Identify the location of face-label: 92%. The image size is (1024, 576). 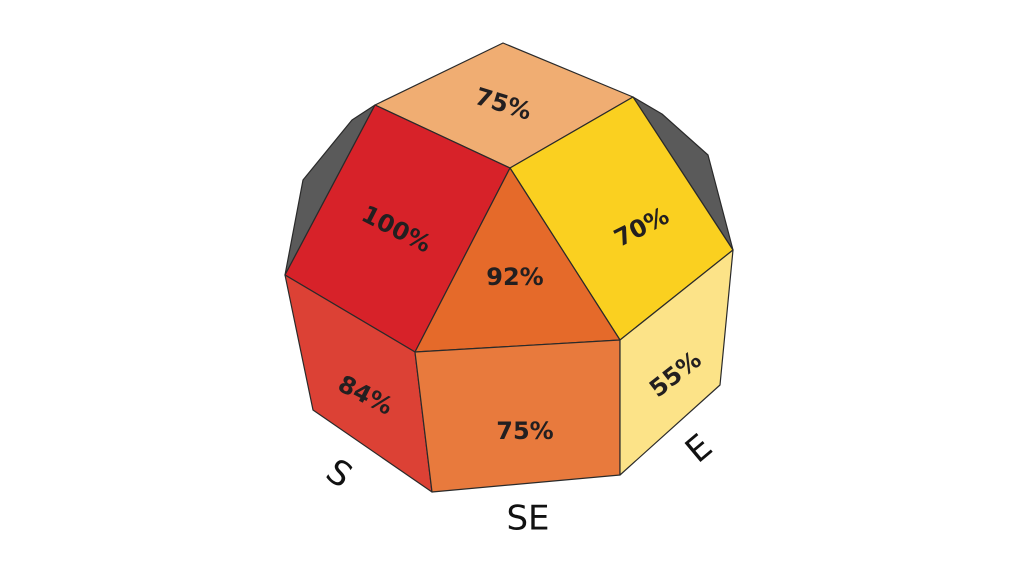
(514, 277).